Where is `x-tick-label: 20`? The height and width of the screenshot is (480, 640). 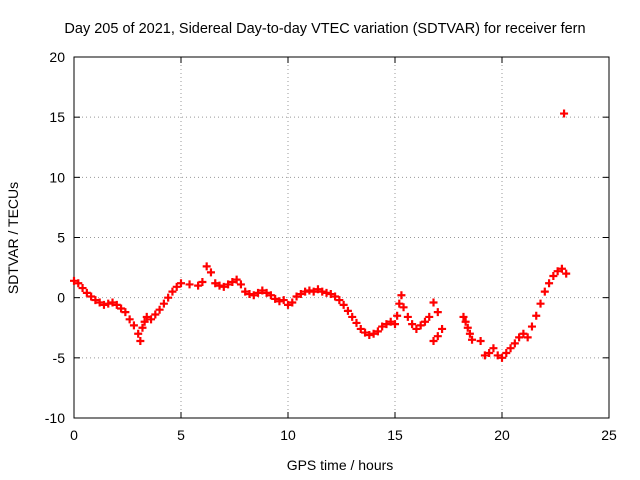 x-tick-label: 20 is located at coordinates (502, 435).